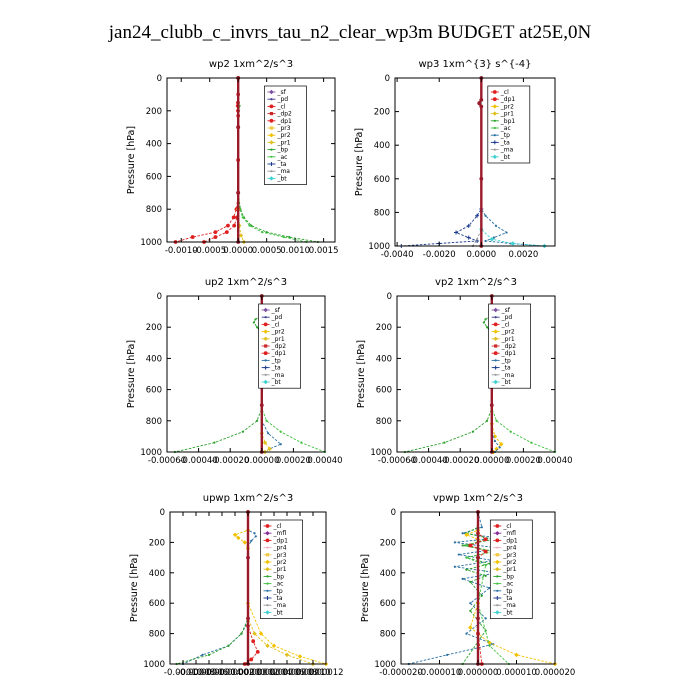  What do you see at coordinates (299, 673) in the screenshot?
I see `x-tick-label: 0.00008` at bounding box center [299, 673].